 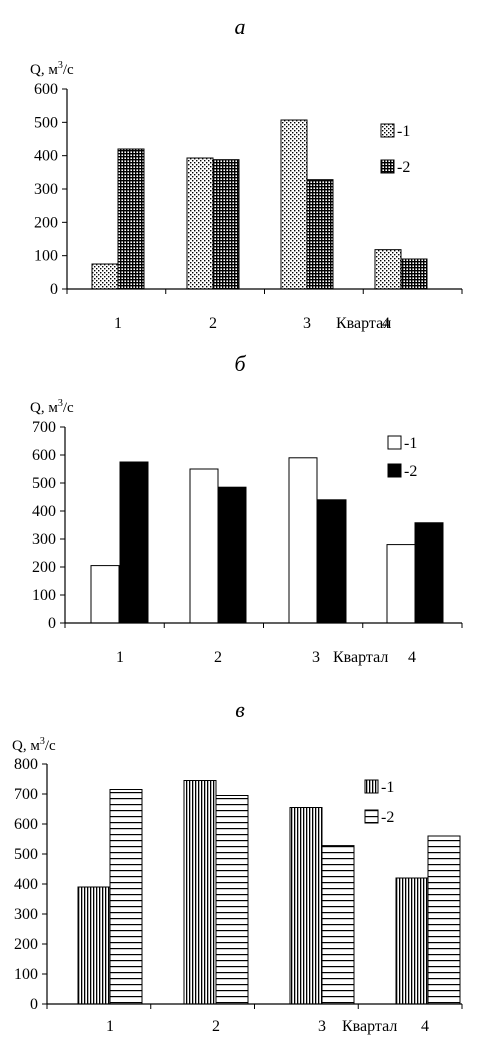 I want to click on bar-c-series1-q3, so click(x=306, y=906).